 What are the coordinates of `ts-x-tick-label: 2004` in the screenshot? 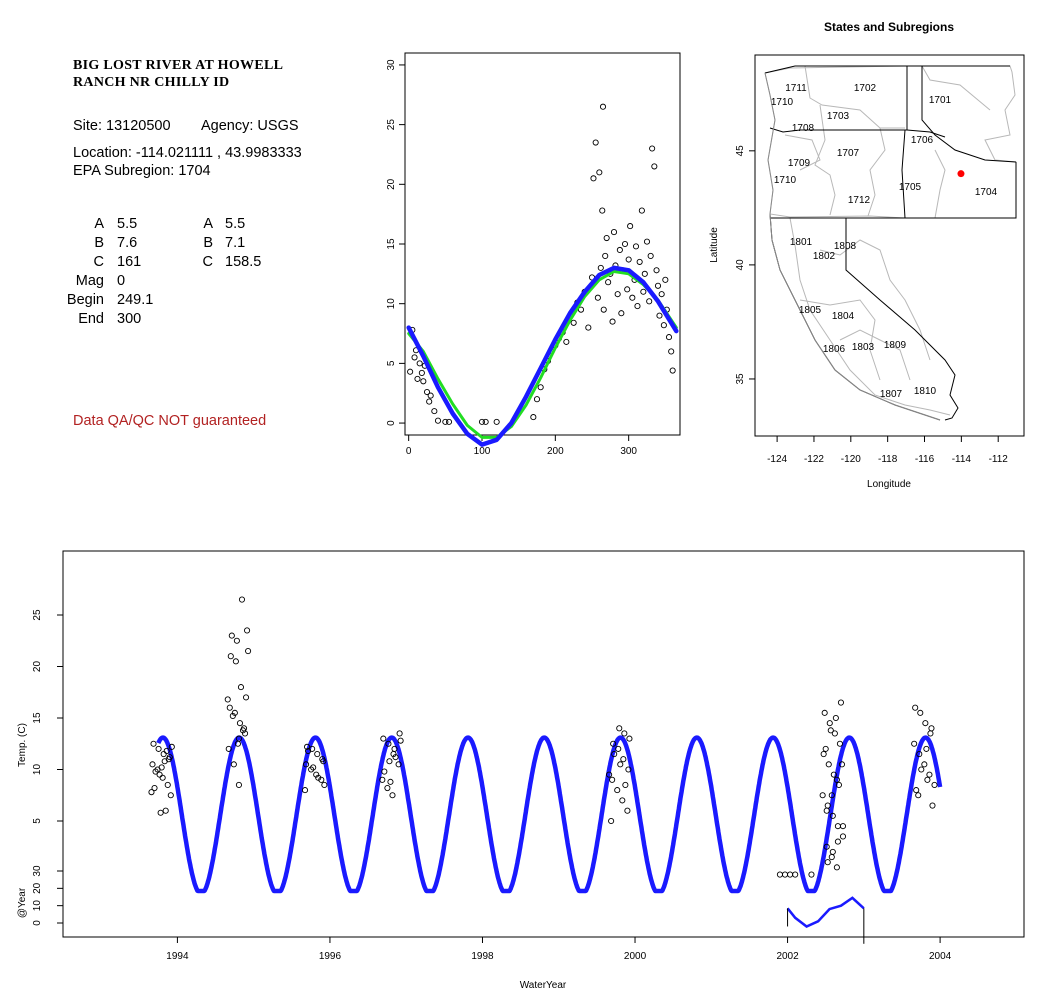 It's located at (940, 956).